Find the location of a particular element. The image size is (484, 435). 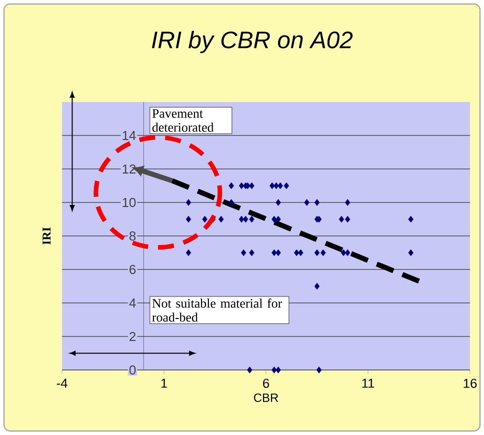

y-tick-label: 0 is located at coordinates (132, 370).